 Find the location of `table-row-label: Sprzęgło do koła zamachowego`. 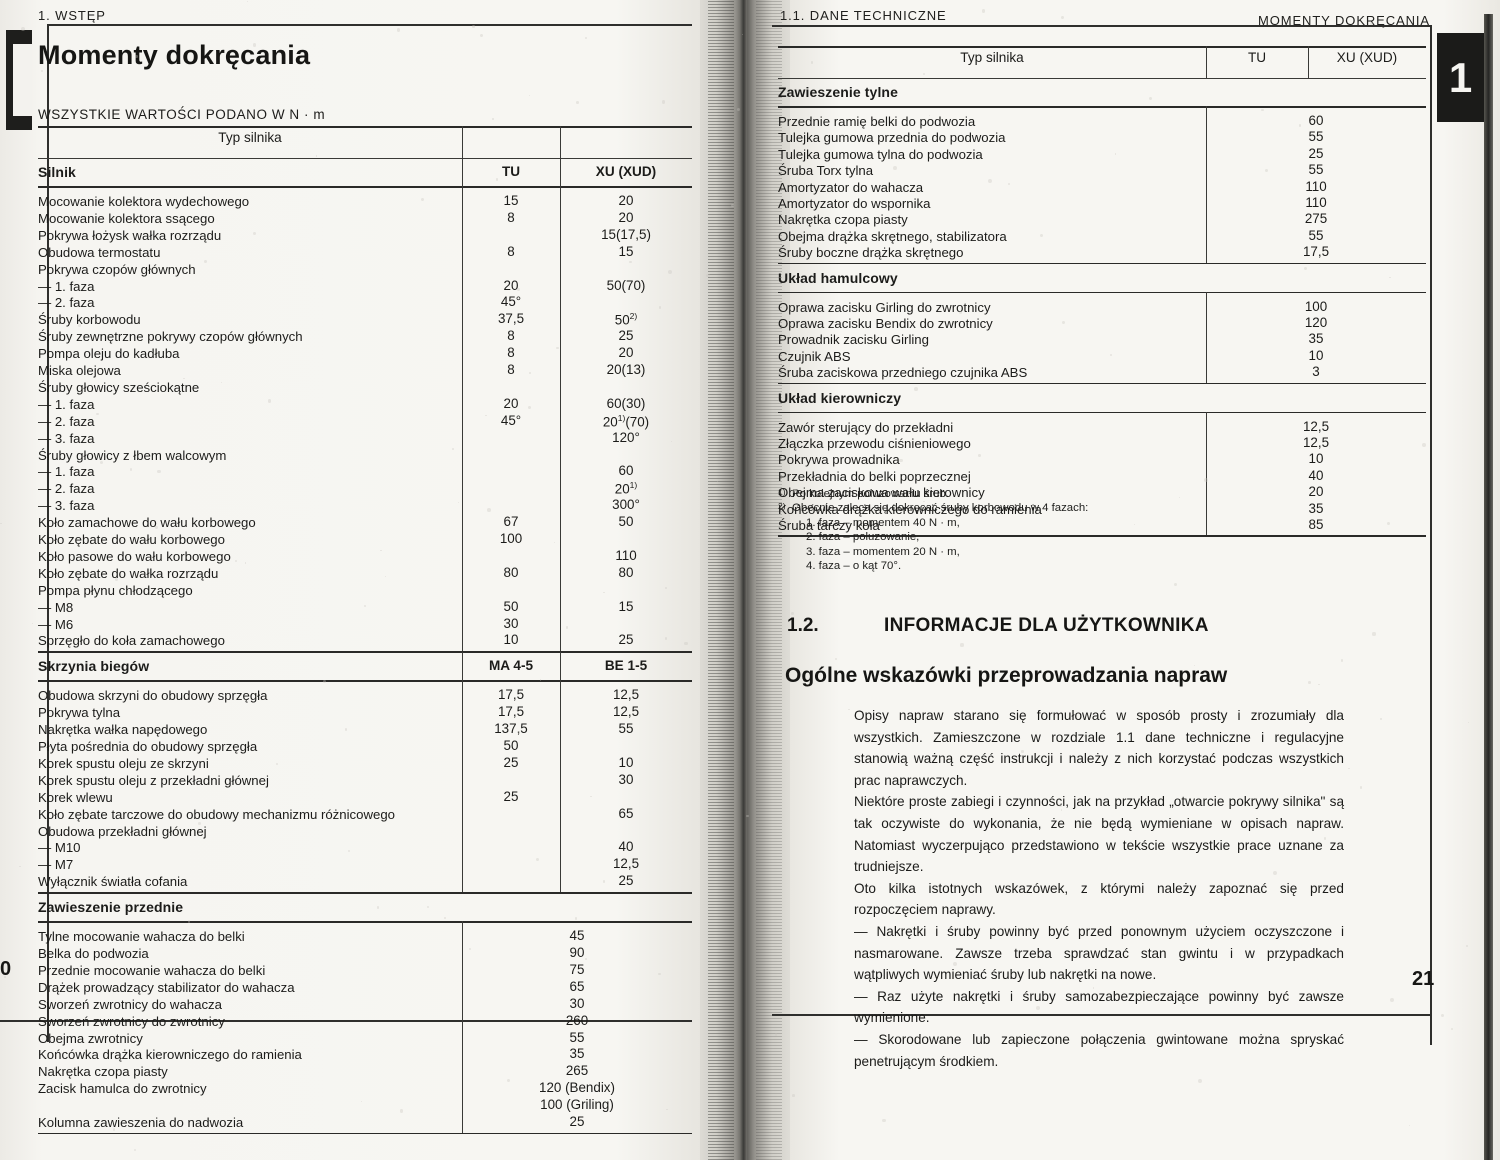

table-row-label: Sprzęgło do koła zamachowego is located at coordinates (131, 641).